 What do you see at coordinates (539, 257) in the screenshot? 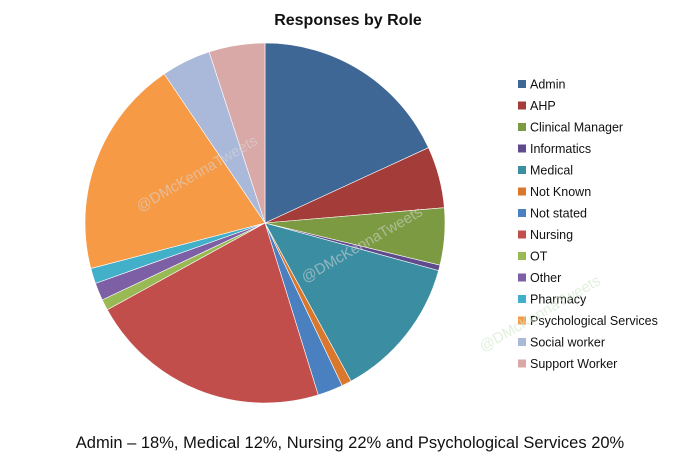
I see `legend-label-ot: OT` at bounding box center [539, 257].